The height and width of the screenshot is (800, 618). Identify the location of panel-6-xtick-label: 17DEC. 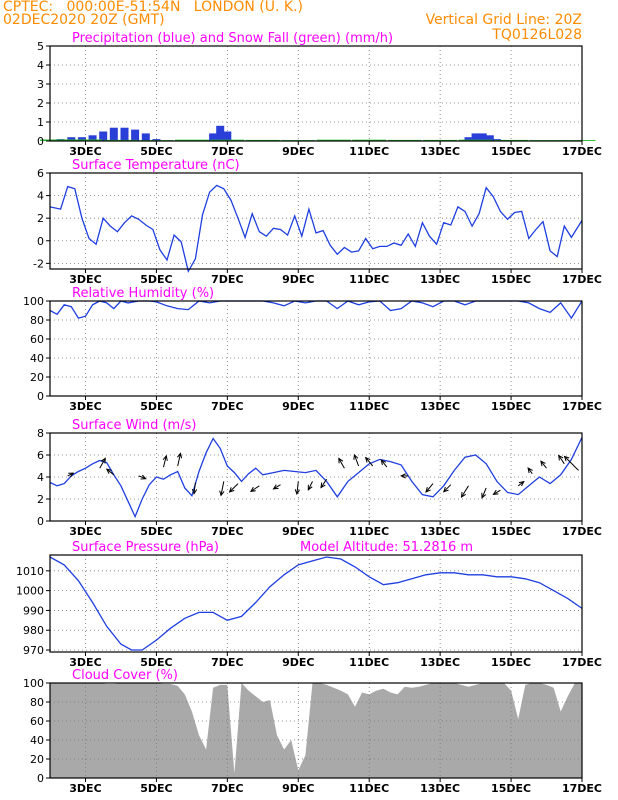
(582, 788).